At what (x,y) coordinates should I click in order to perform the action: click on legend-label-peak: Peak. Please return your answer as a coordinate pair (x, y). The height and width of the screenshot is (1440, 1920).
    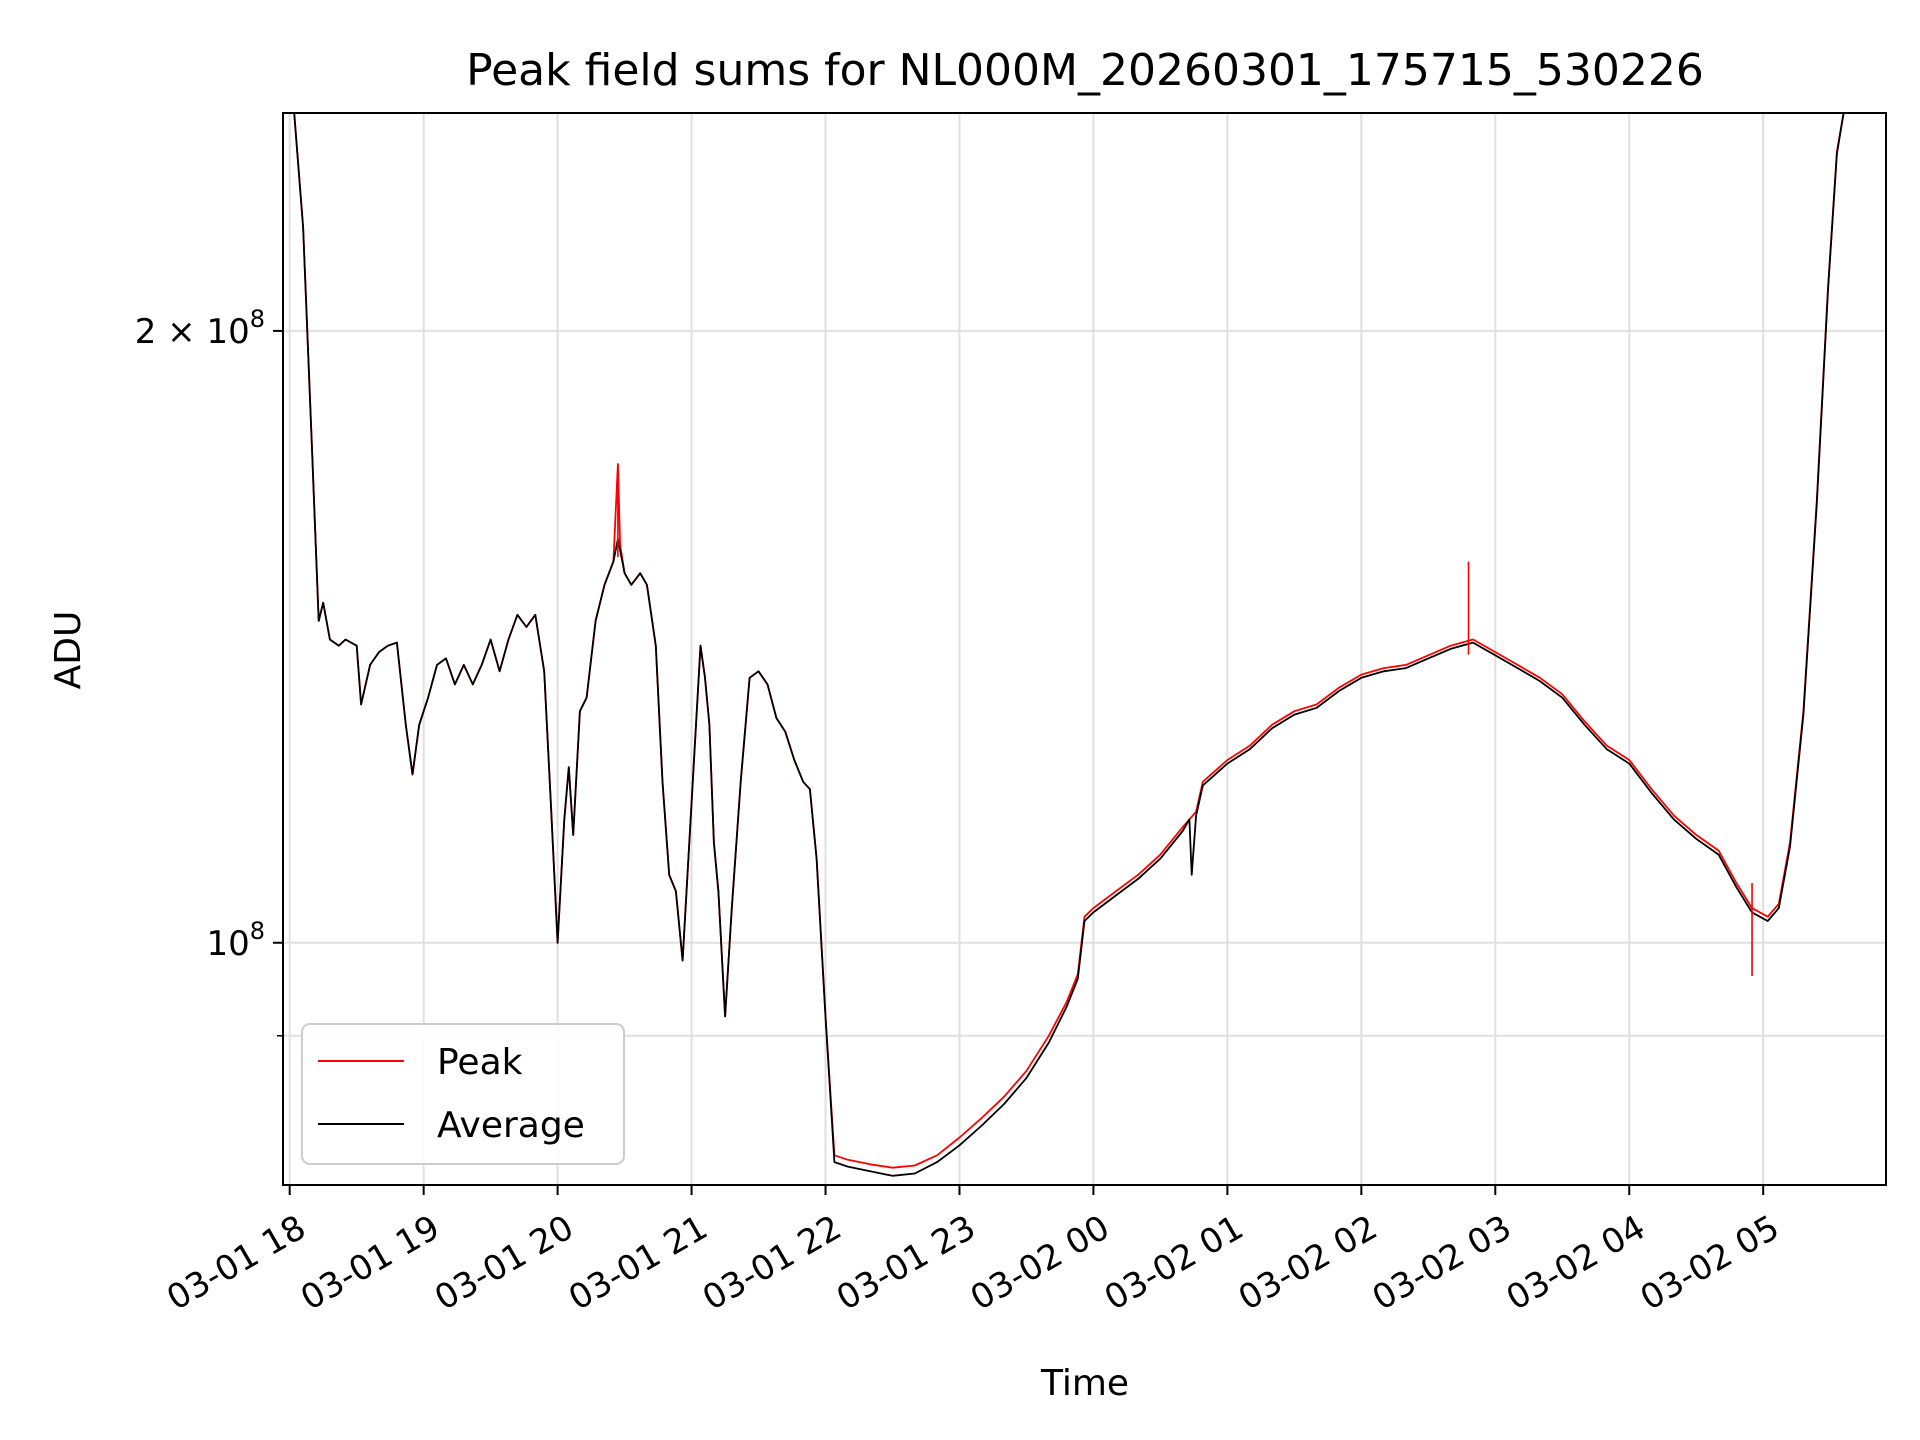
    Looking at the image, I should click on (480, 1062).